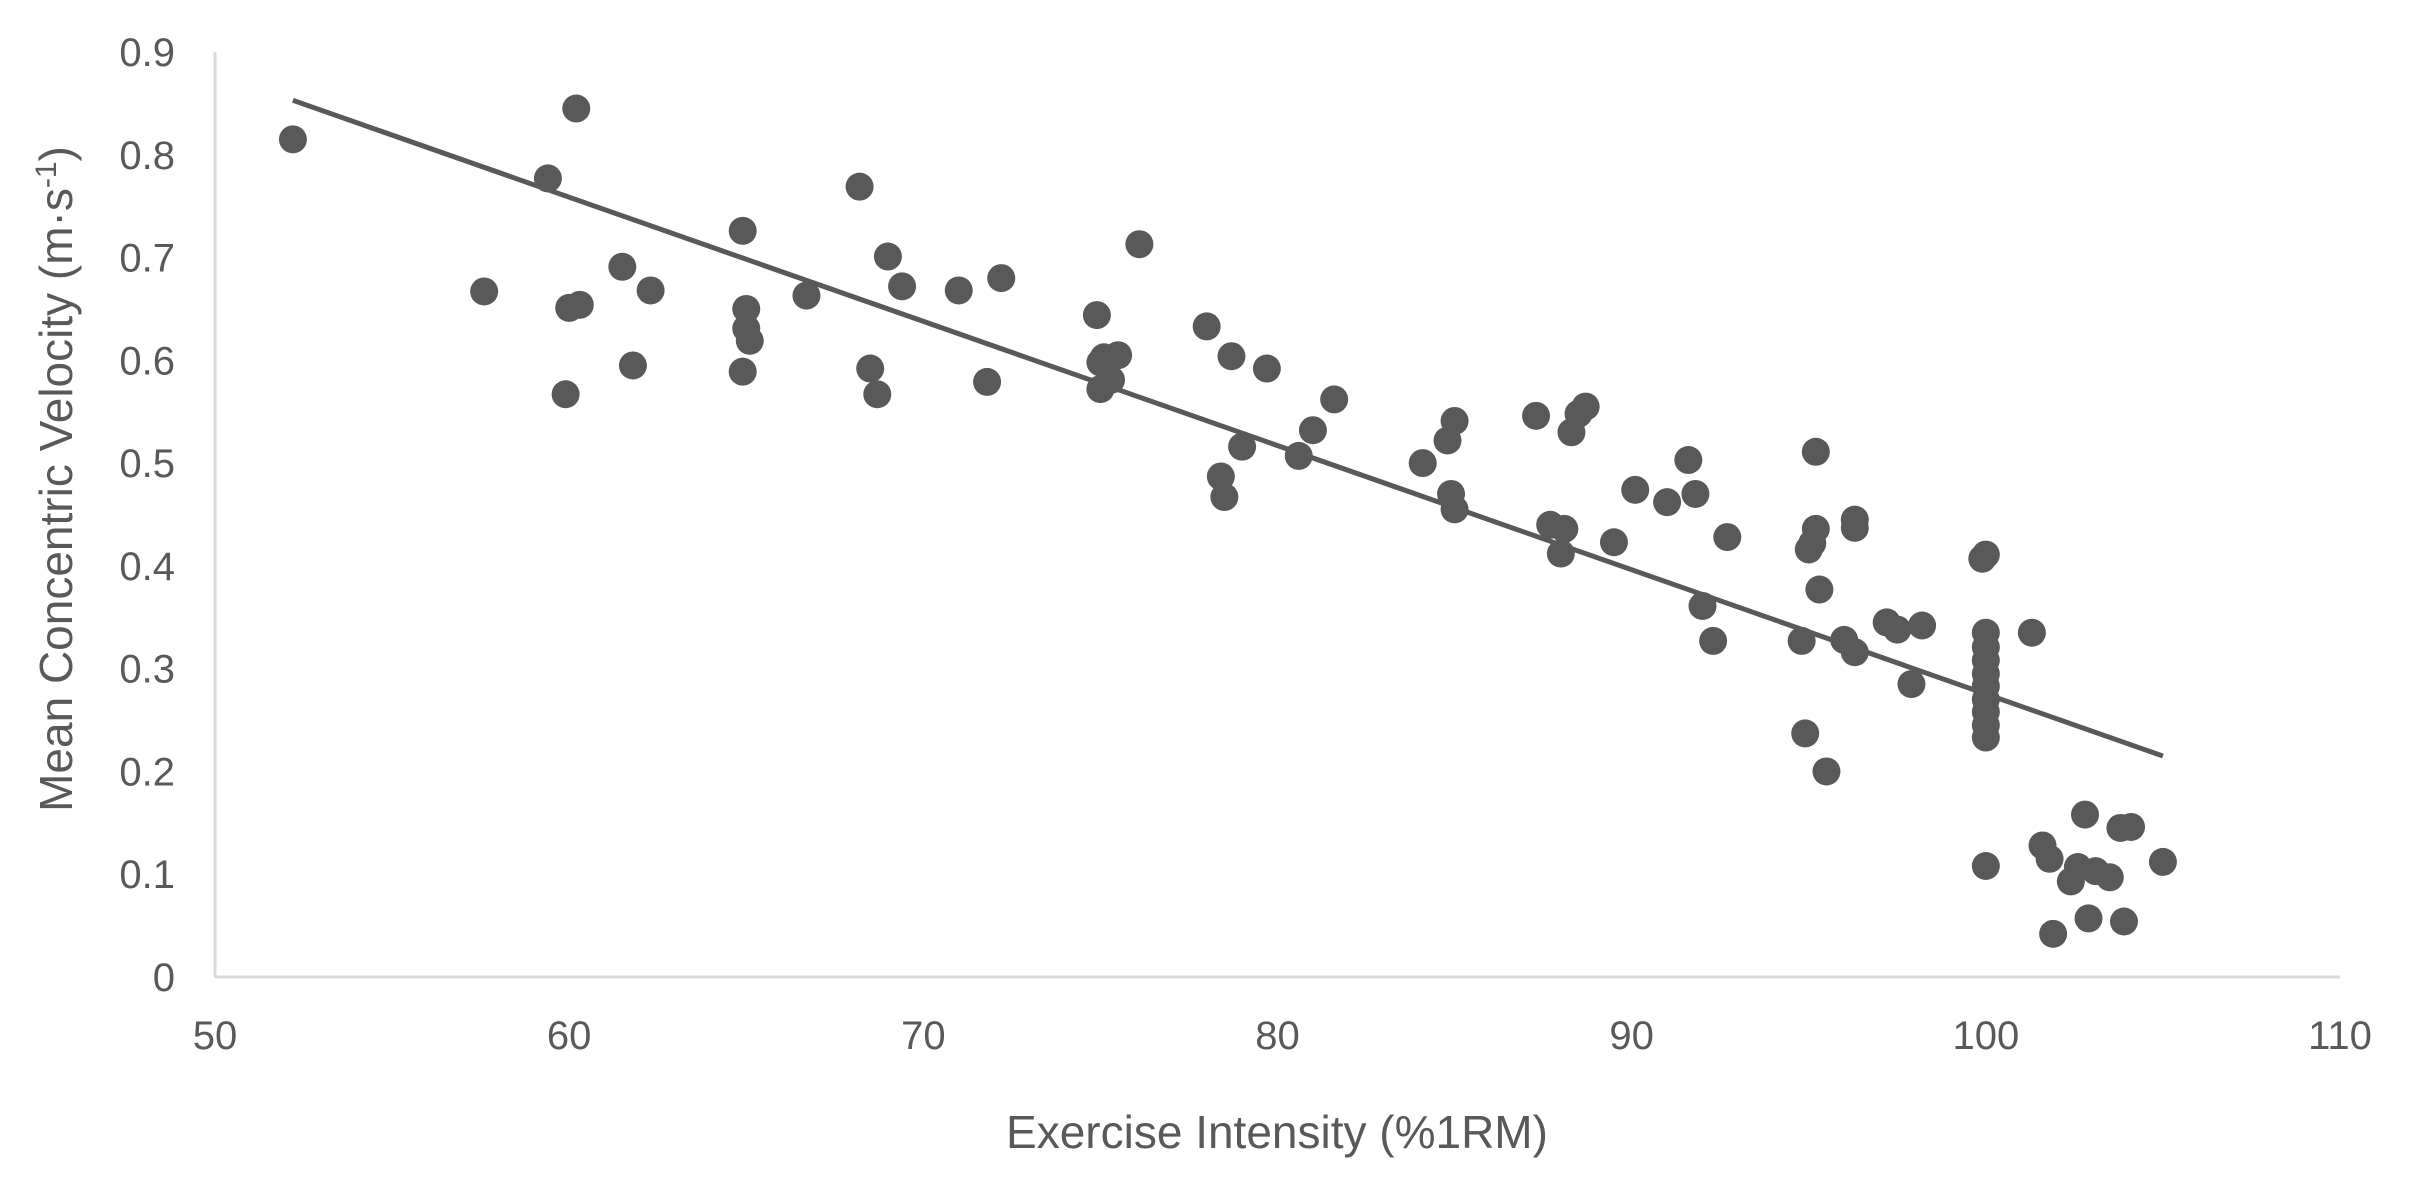 This screenshot has width=2409, height=1183. What do you see at coordinates (1277, 1036) in the screenshot?
I see `x-tick-label: 80` at bounding box center [1277, 1036].